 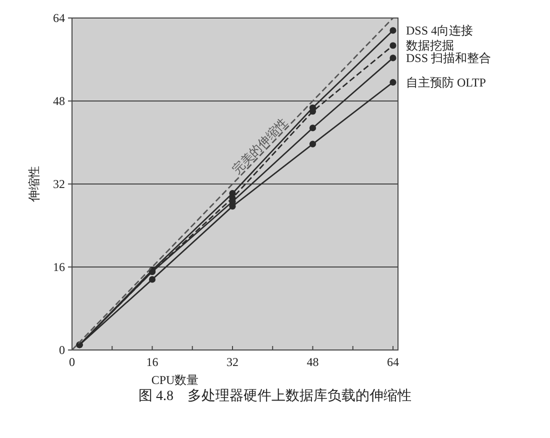 I want to click on x-tick-label: 16, so click(x=152, y=362).